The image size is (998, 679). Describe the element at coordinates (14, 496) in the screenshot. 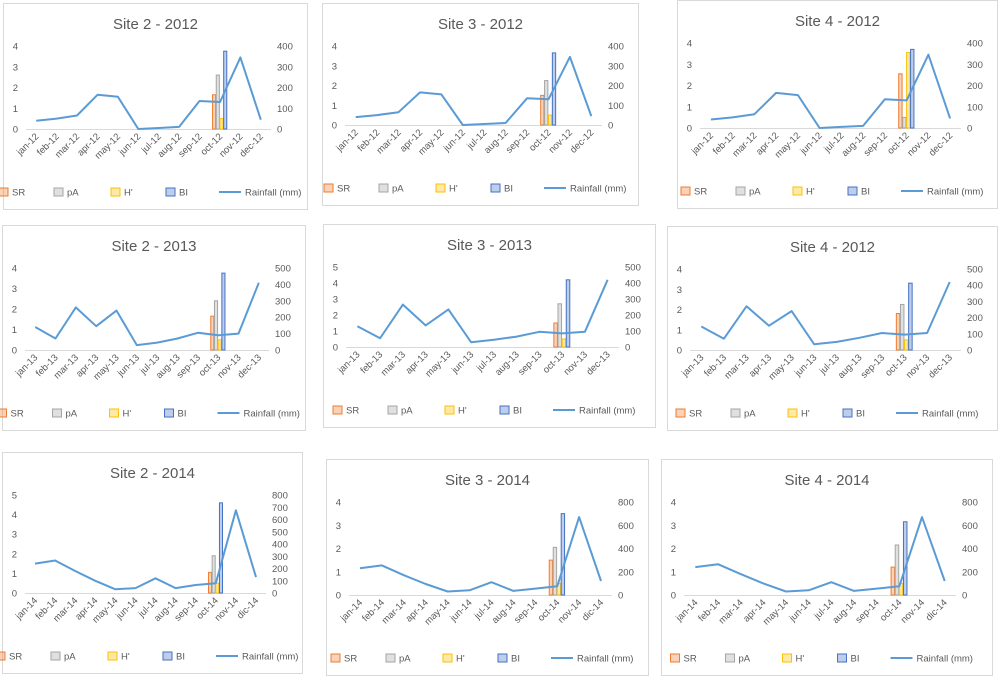

I see `y-left-tick-label: 5` at that location.